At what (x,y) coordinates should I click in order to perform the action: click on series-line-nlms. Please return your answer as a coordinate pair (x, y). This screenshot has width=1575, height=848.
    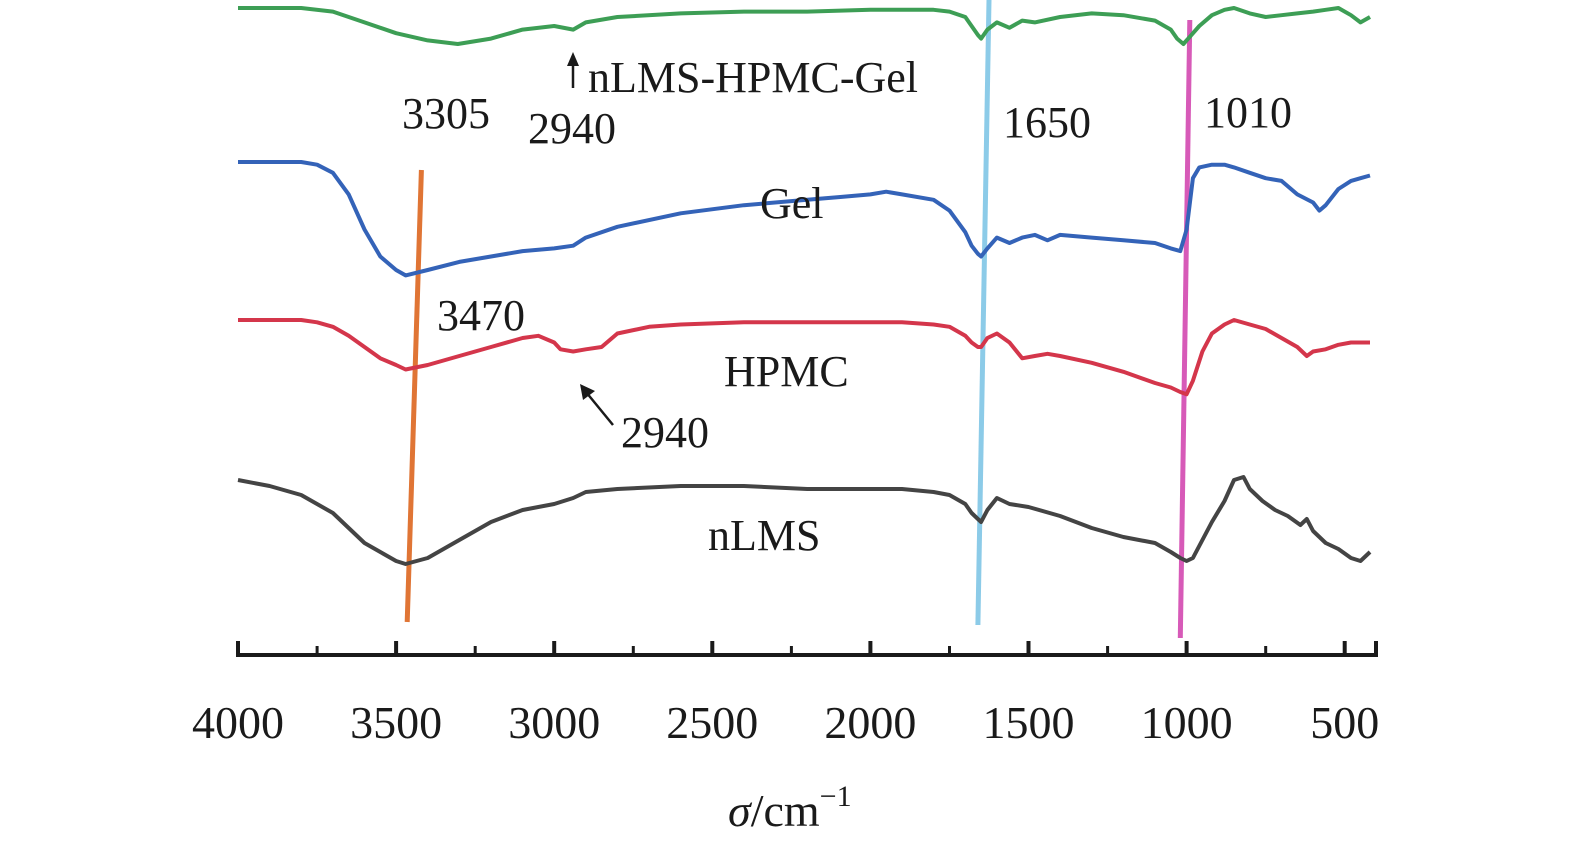
    Looking at the image, I should click on (804, 520).